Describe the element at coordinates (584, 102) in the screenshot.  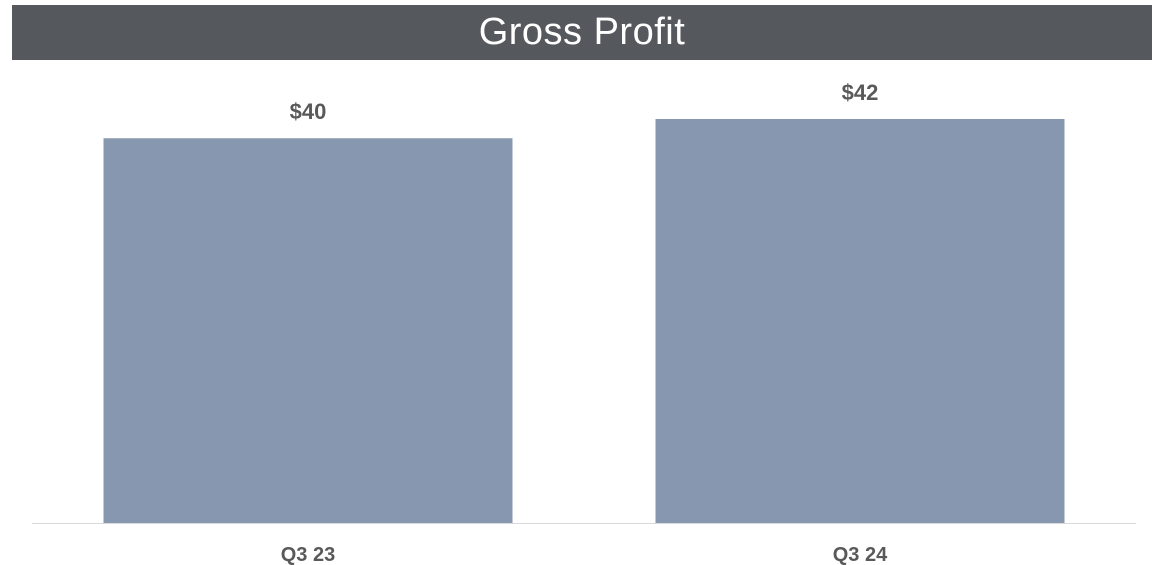
I see `value-labels-group: $40 $42` at that location.